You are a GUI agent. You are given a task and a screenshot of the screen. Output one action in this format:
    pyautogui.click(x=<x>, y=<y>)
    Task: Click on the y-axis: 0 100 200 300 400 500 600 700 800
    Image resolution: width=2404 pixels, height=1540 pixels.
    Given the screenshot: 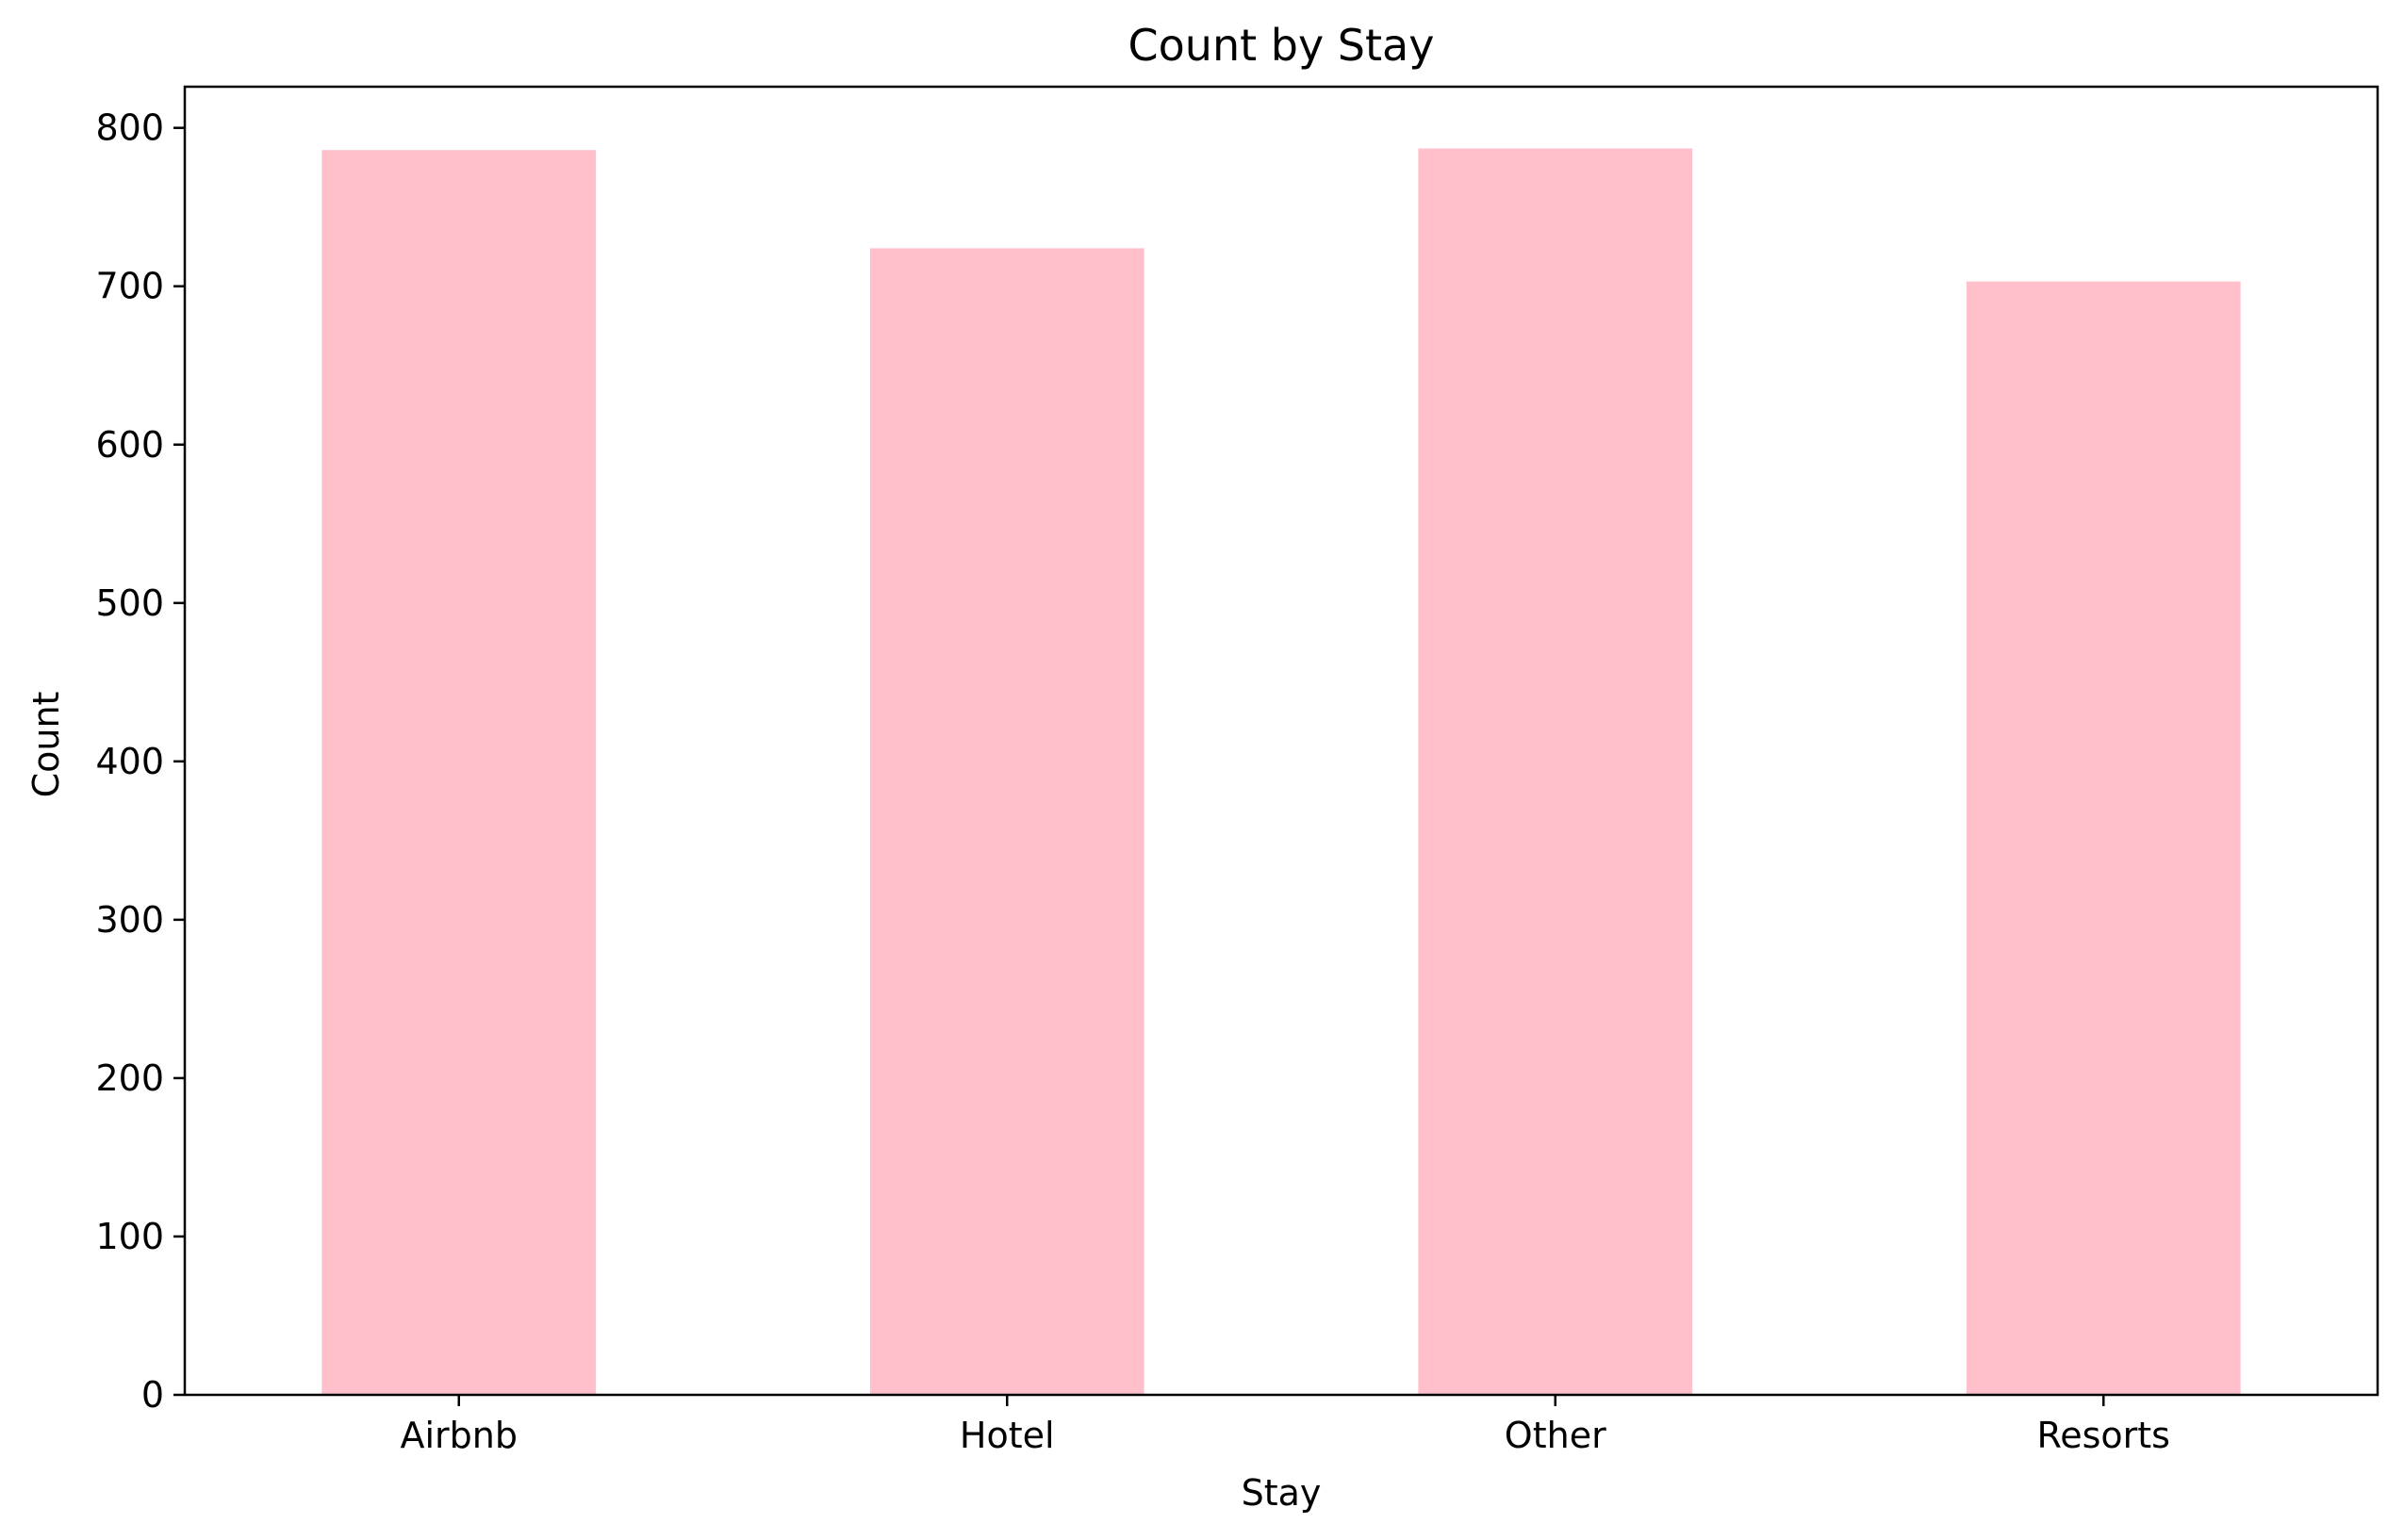 What is the action you would take?
    pyautogui.click(x=140, y=761)
    